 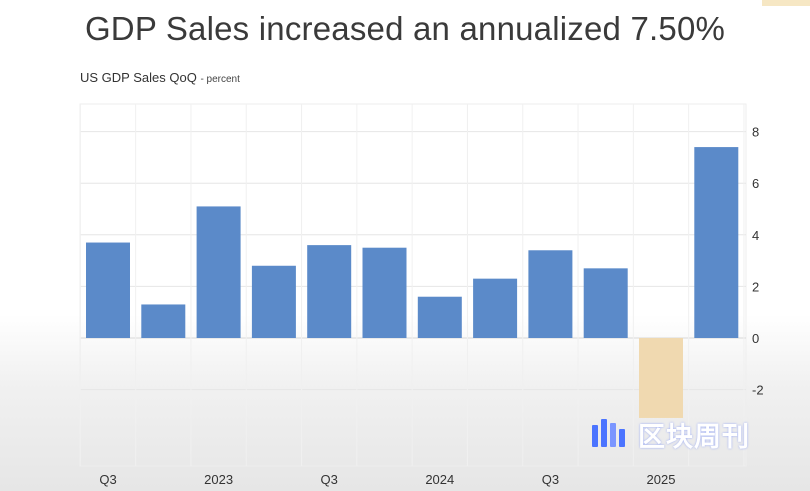 What do you see at coordinates (661, 378) in the screenshot?
I see `bar-2025-q1` at bounding box center [661, 378].